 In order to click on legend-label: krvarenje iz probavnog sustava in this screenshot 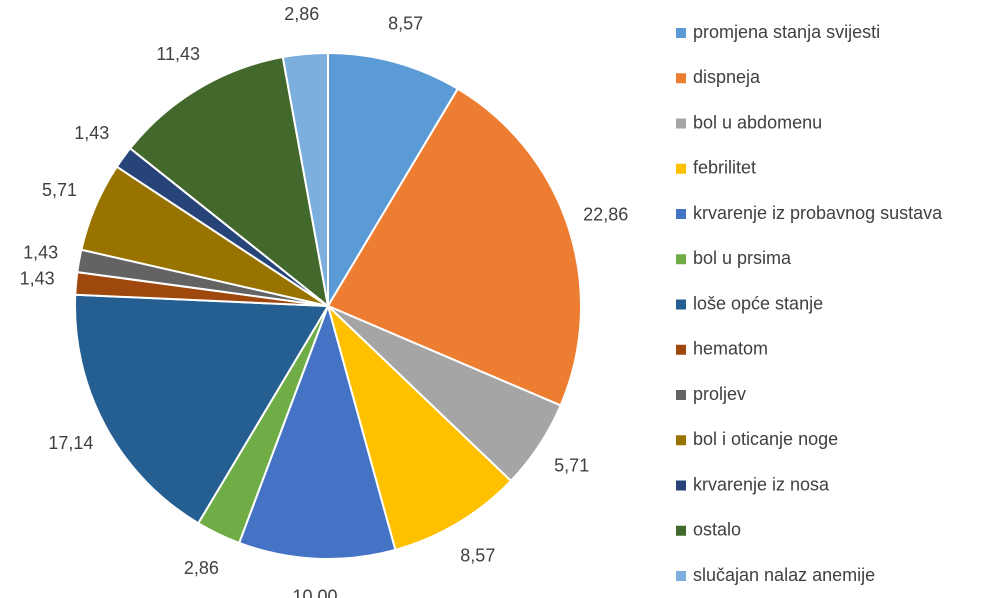, I will do `click(818, 213)`.